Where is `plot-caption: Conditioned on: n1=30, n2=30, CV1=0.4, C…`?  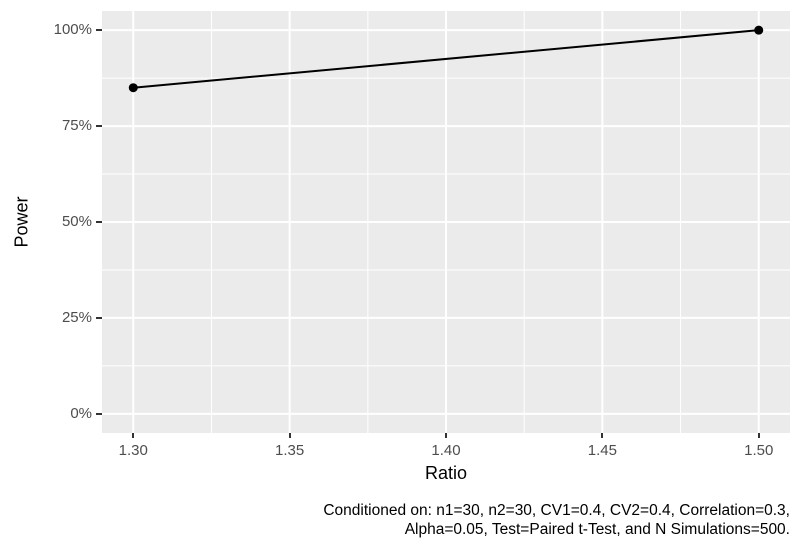 plot-caption: Conditioned on: n1=30, n2=30, CV1=0.4, C… is located at coordinates (400, 520).